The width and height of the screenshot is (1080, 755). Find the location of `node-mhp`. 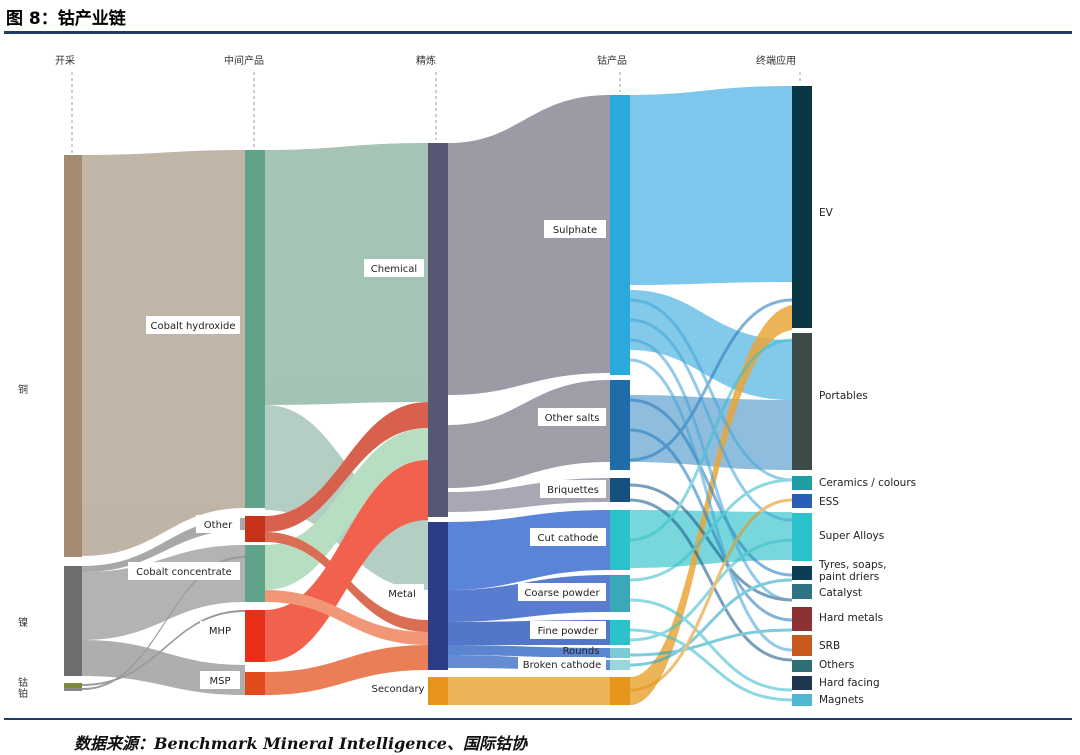

node-mhp is located at coordinates (255, 636).